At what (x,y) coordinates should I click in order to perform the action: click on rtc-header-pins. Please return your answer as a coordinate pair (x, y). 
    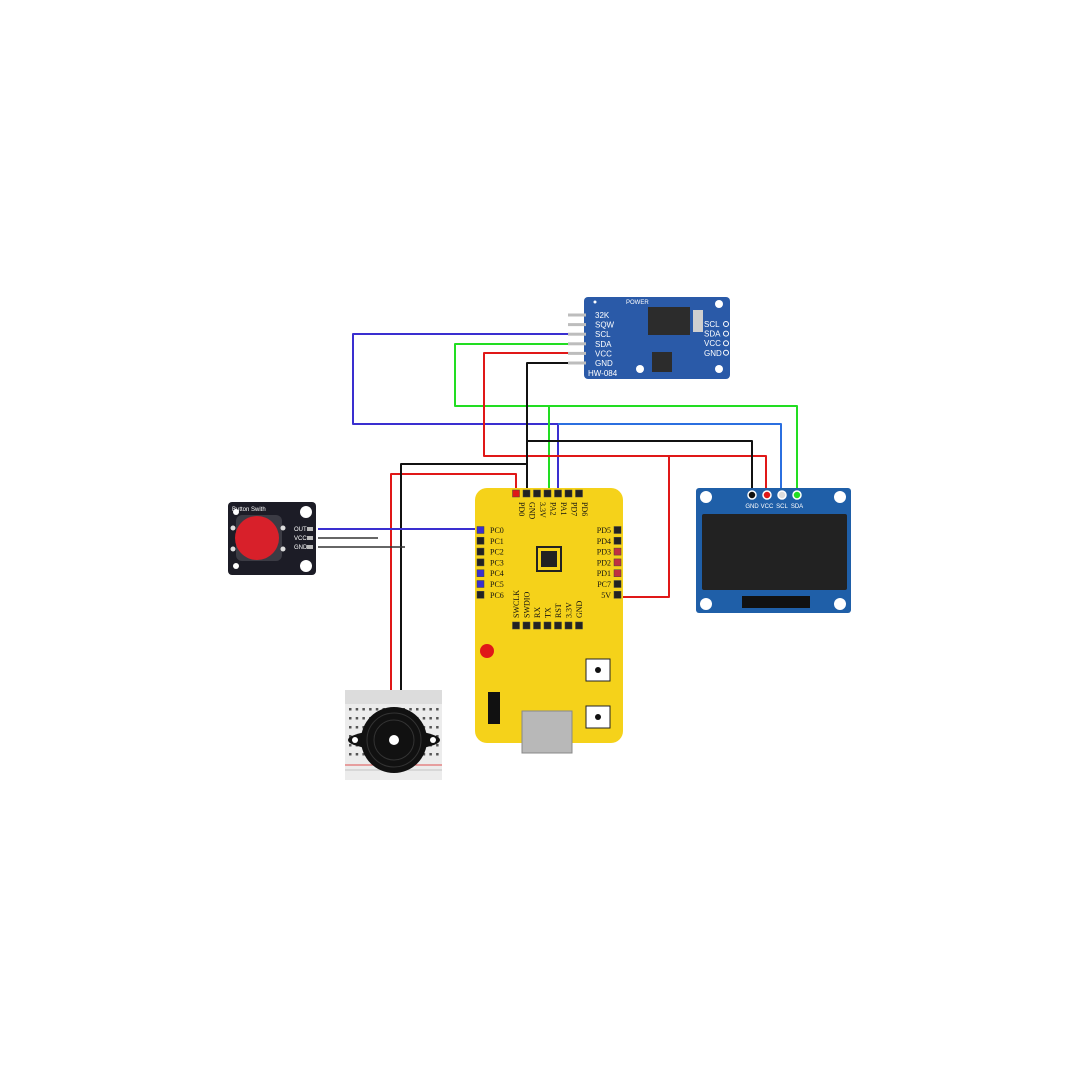
    Looking at the image, I should click on (577, 339).